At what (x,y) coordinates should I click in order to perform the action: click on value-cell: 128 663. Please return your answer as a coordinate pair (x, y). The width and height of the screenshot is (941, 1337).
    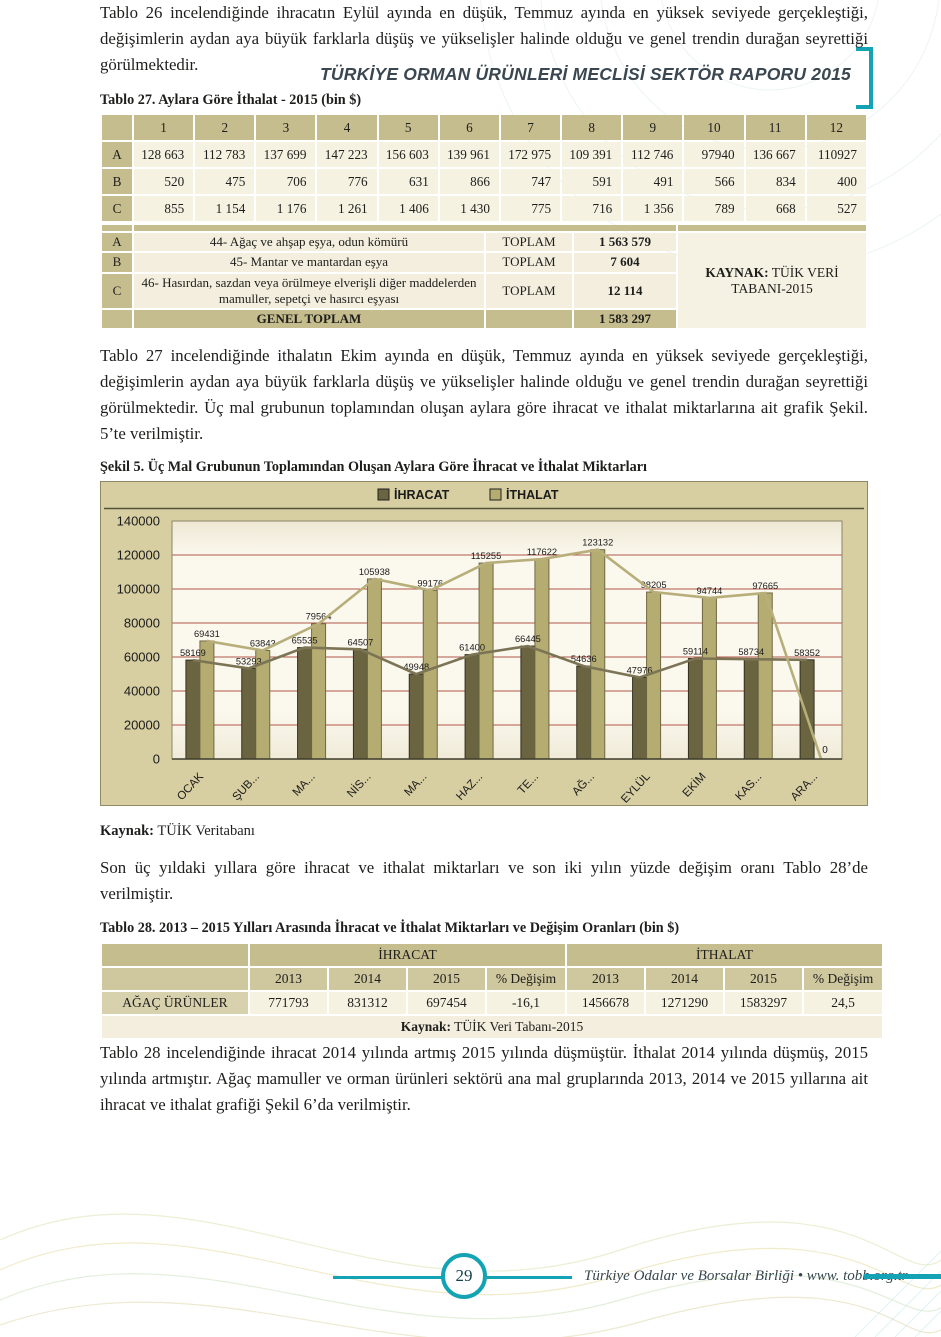
    Looking at the image, I should click on (164, 155).